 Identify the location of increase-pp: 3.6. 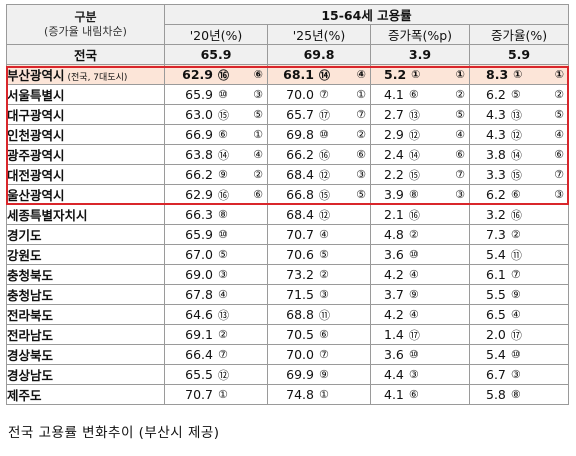
(394, 254).